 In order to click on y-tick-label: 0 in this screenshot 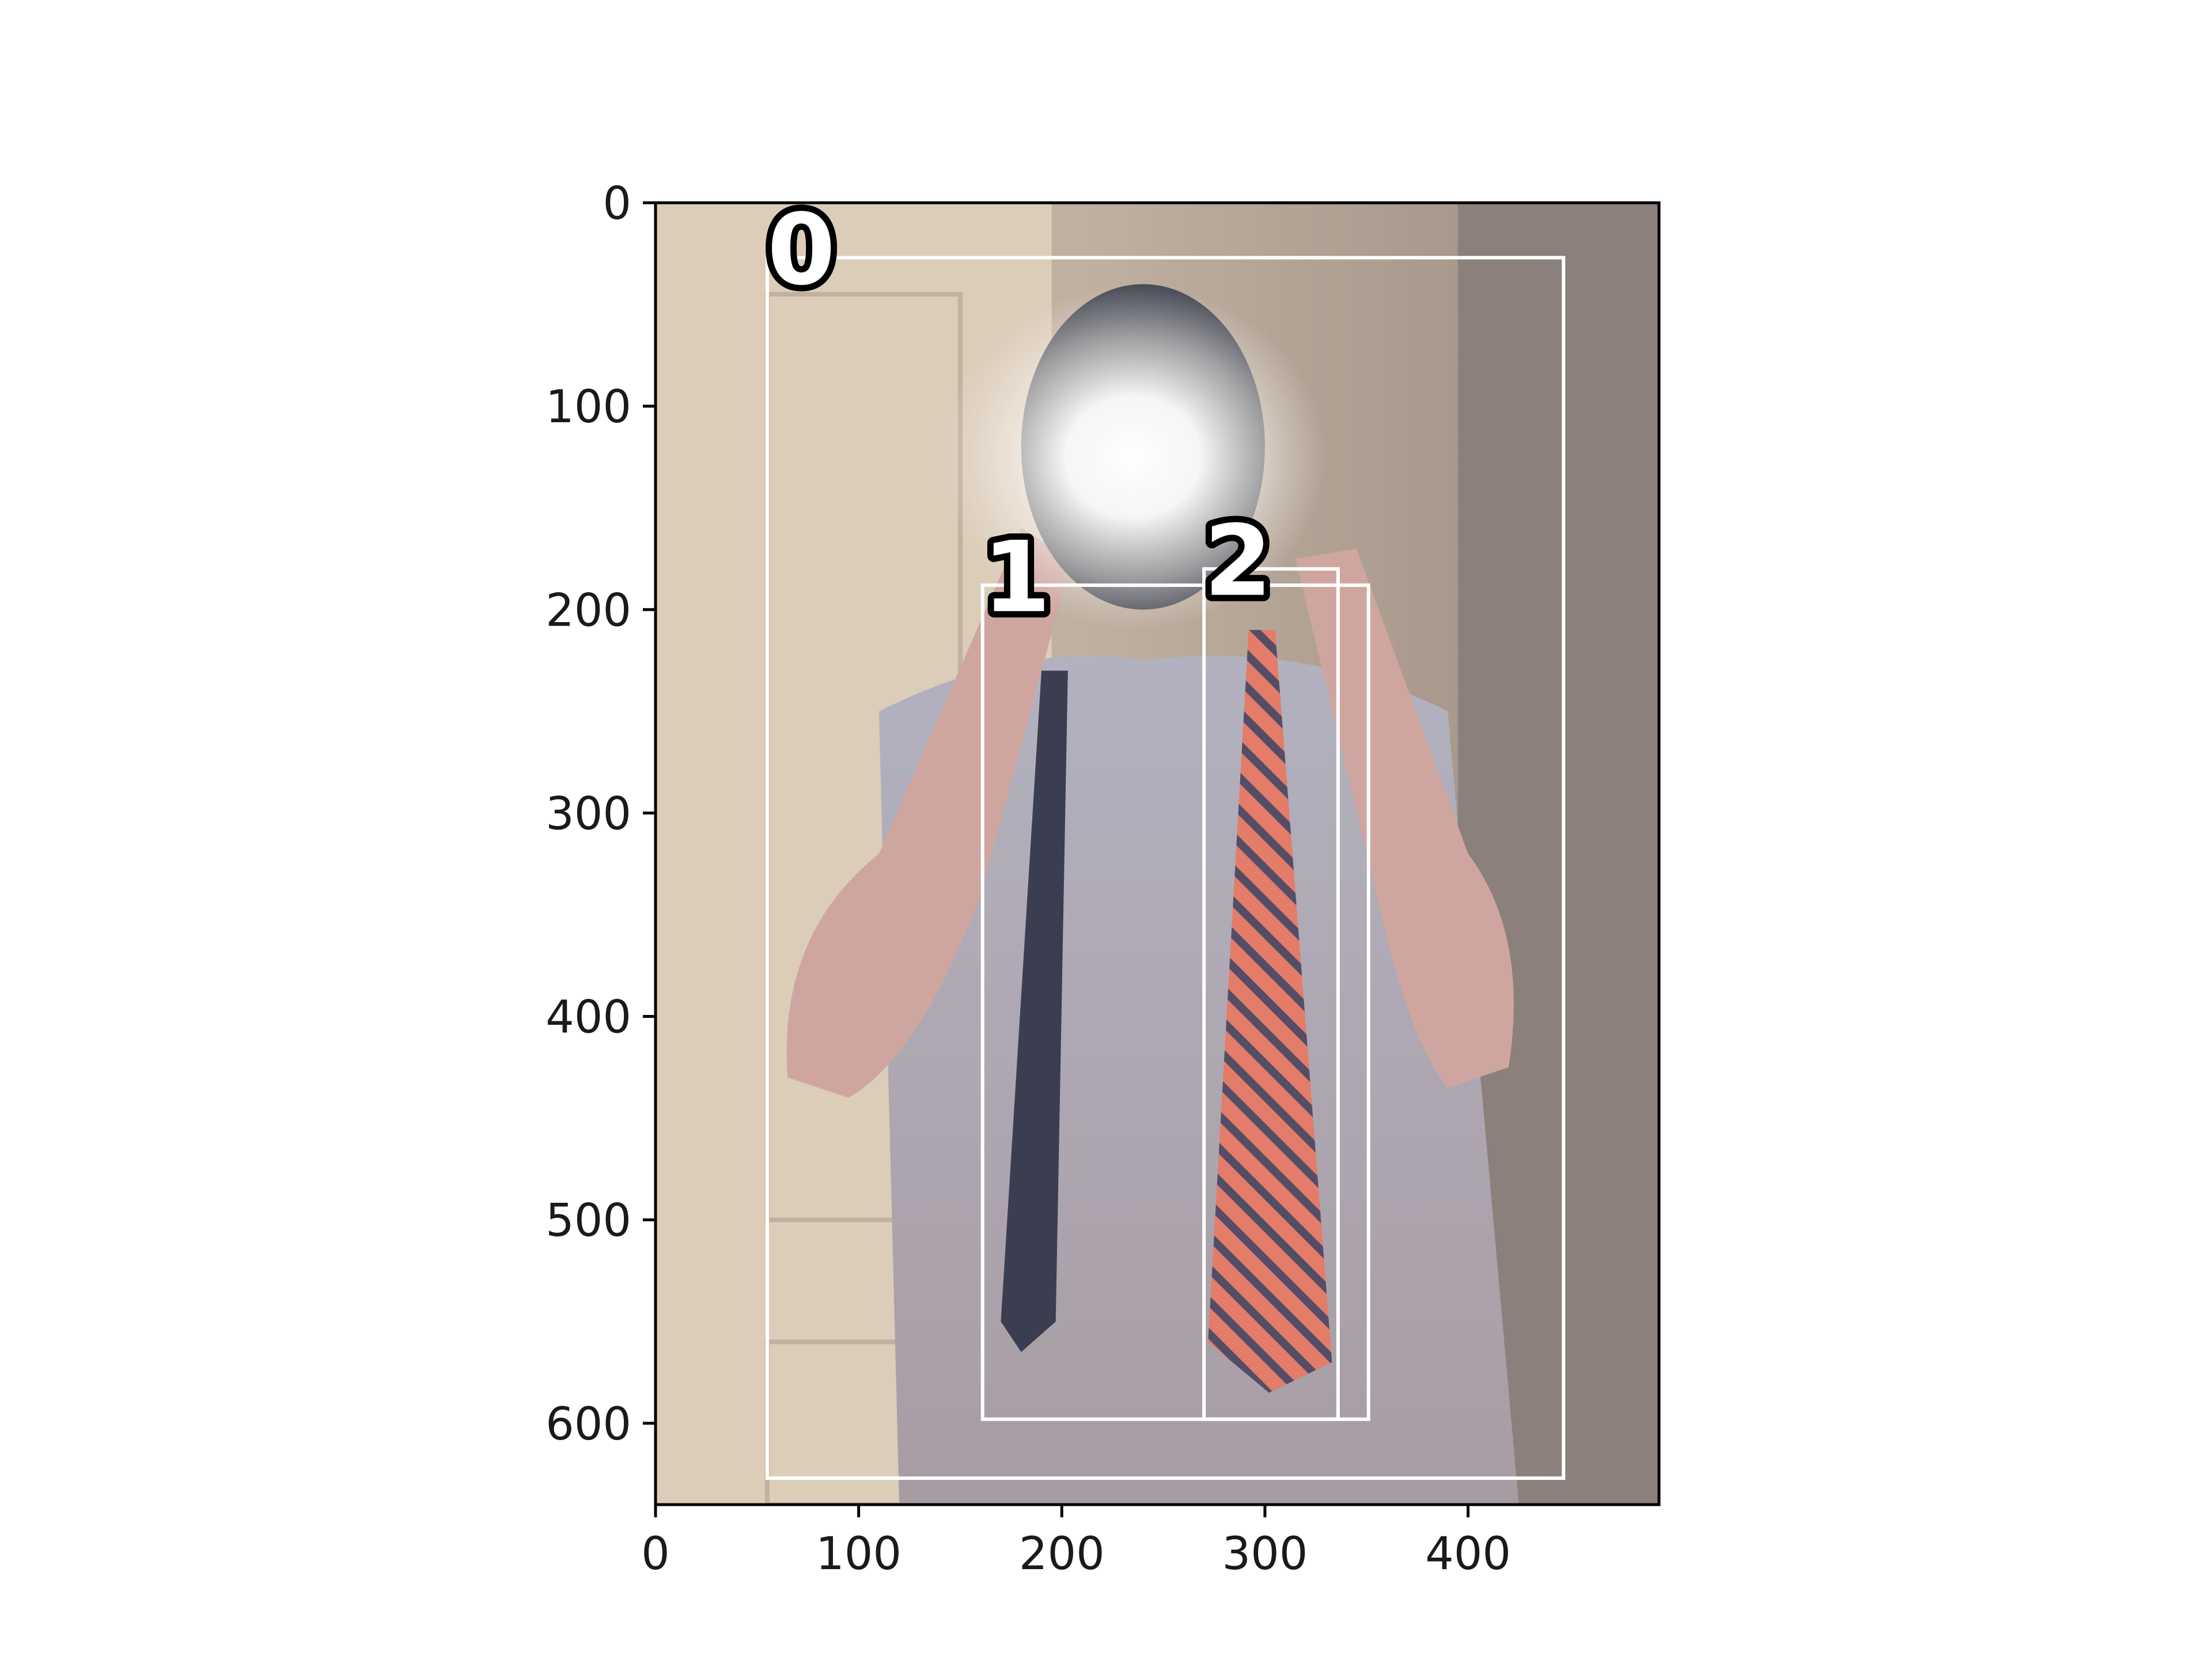, I will do `click(617, 204)`.